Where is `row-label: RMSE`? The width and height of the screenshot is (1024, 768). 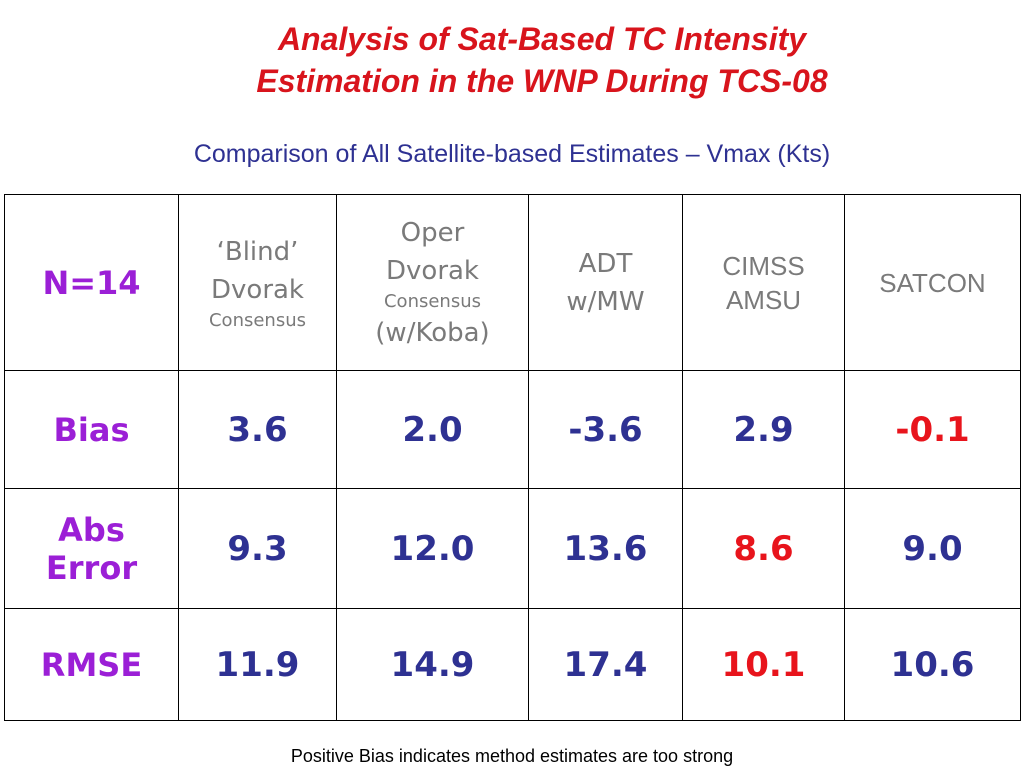
row-label: RMSE is located at coordinates (91, 664).